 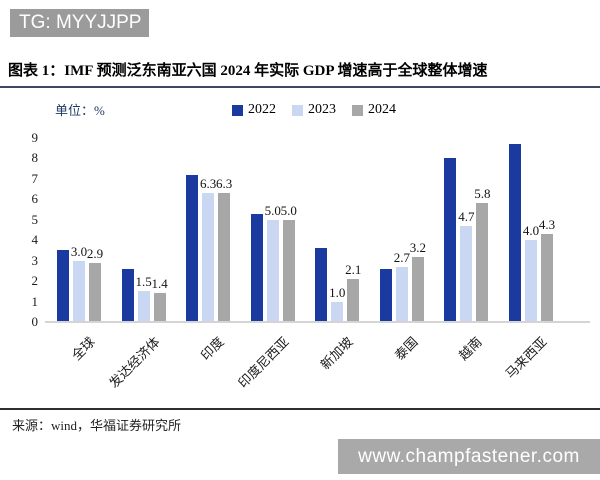 I want to click on y-tick-label-3: 3, so click(x=35, y=260).